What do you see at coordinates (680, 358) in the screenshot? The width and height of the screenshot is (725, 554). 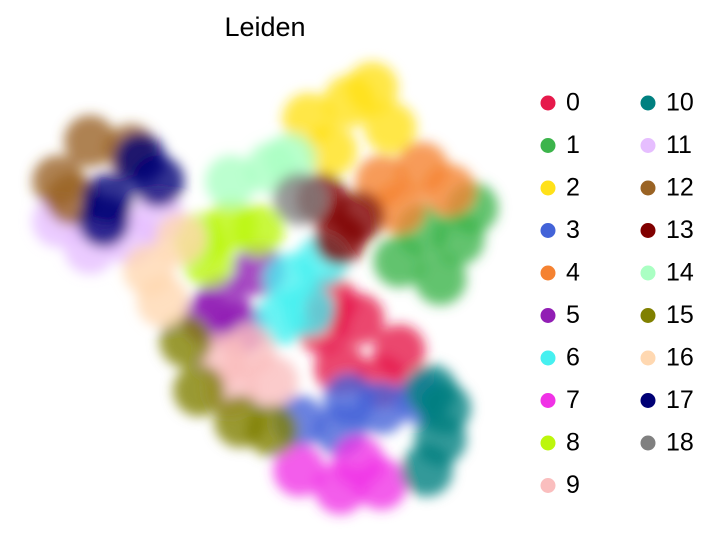 I see `legend-label: 16` at bounding box center [680, 358].